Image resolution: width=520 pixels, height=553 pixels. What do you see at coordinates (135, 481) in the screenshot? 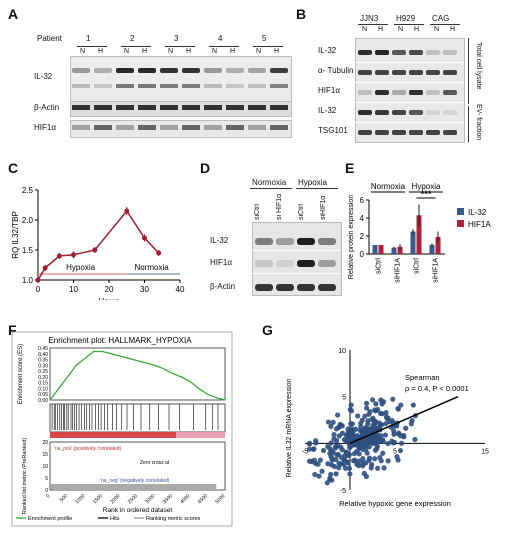
I see `label-negative: 'na_neg' (negatively correlated)` at bounding box center [135, 481].